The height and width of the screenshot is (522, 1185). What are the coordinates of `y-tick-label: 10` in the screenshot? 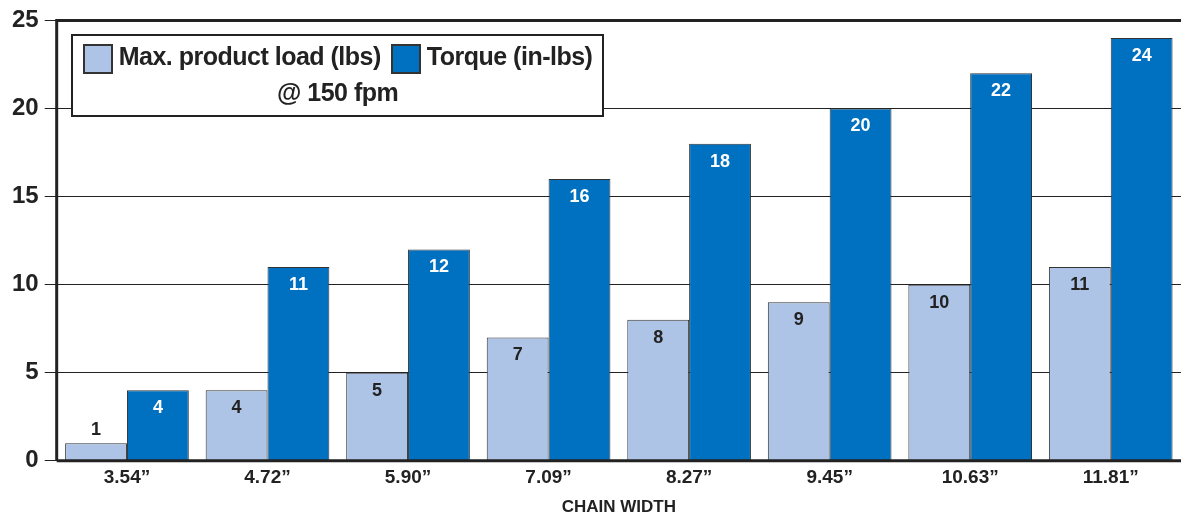 It's located at (25, 283).